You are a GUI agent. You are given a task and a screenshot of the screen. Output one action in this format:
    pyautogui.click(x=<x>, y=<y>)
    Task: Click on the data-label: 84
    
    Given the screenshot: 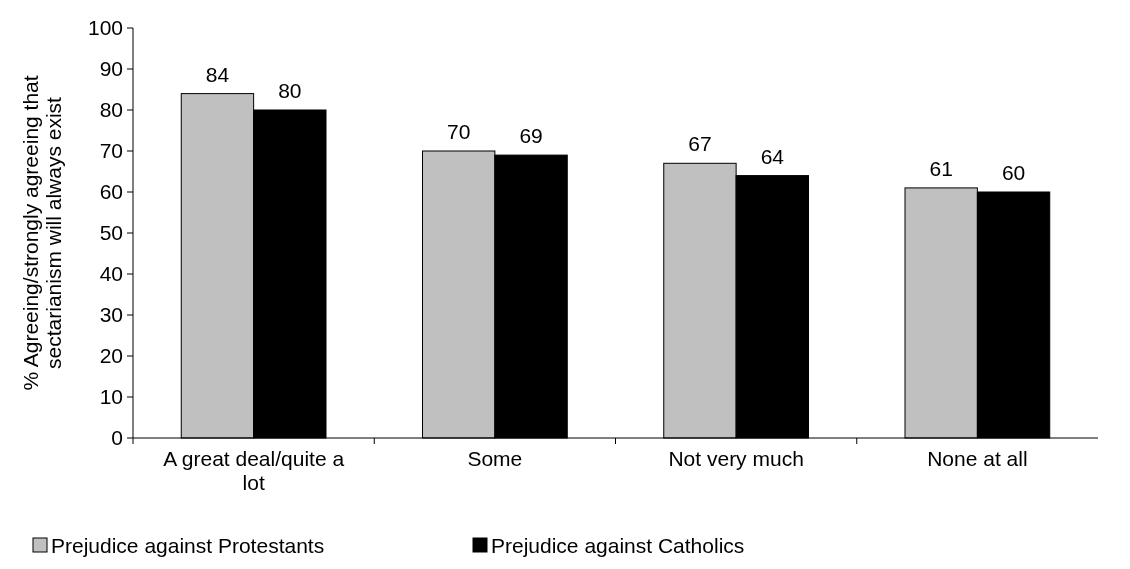 What is the action you would take?
    pyautogui.click(x=217, y=74)
    